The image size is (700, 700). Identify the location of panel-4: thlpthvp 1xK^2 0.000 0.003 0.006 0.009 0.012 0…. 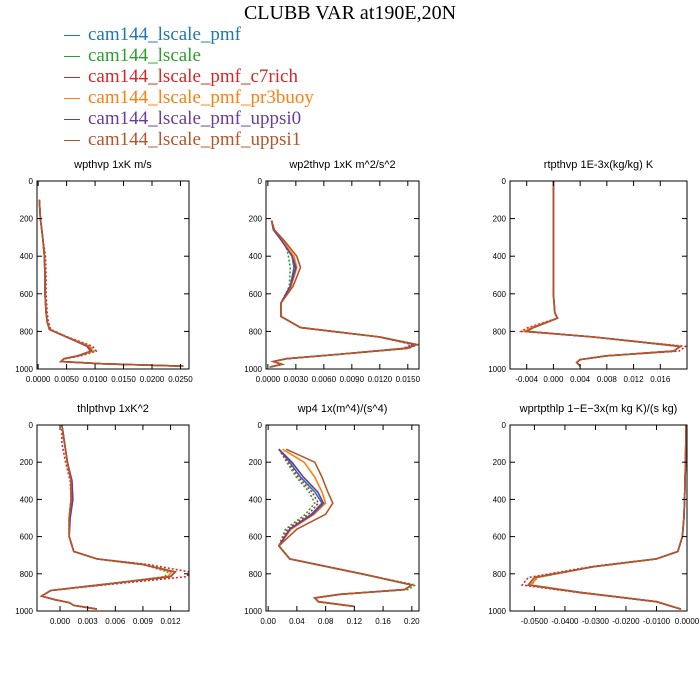
(102, 514).